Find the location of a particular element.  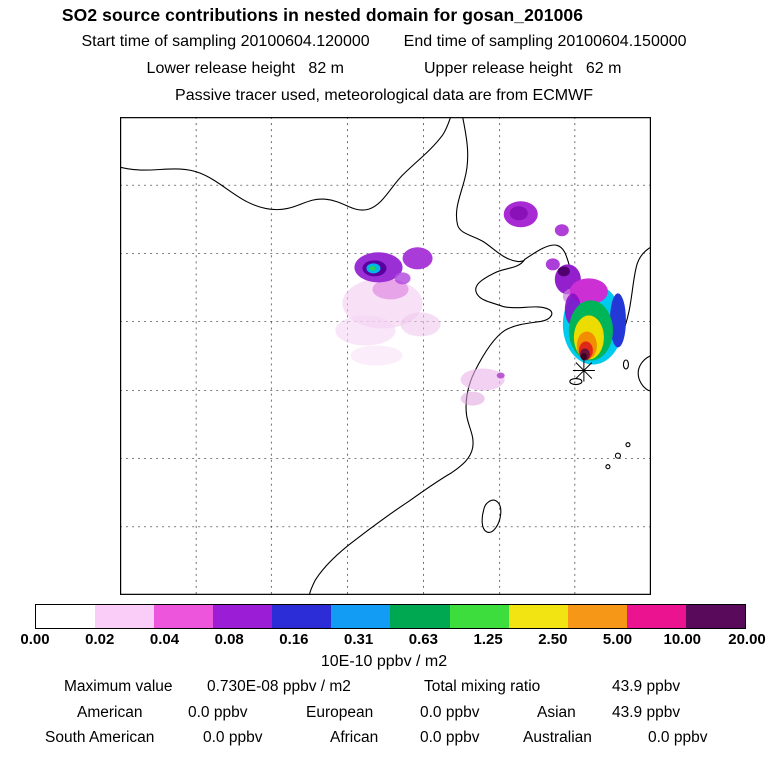

contribution-region: American is located at coordinates (110, 712).